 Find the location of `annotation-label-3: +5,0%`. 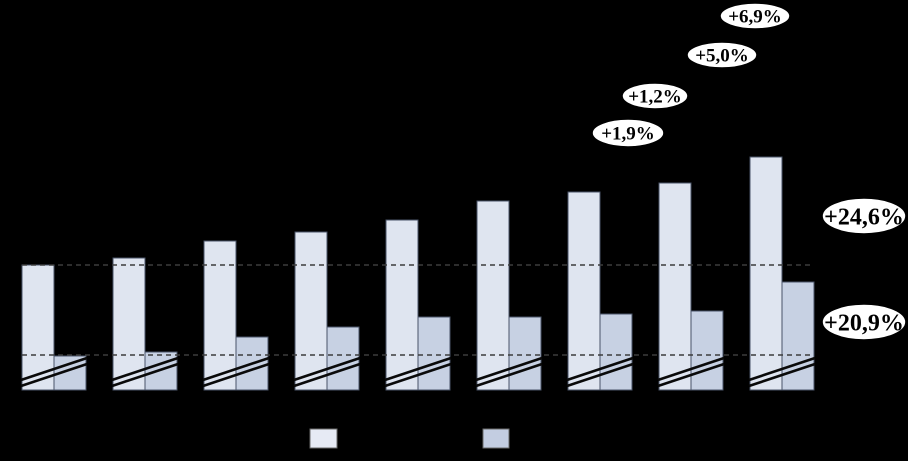

annotation-label-3: +5,0% is located at coordinates (722, 56).